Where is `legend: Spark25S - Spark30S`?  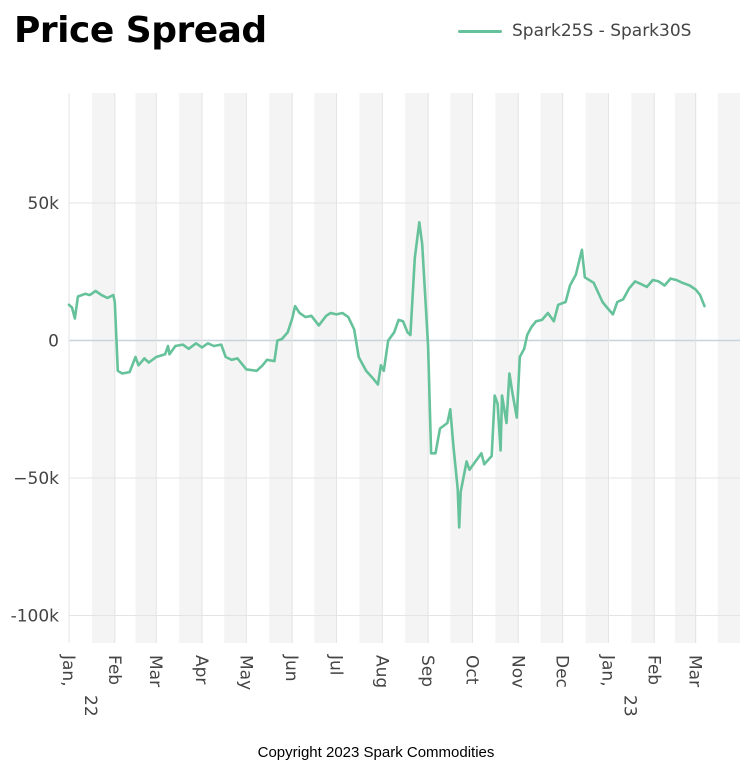
legend: Spark25S - Spark30S is located at coordinates (574, 31).